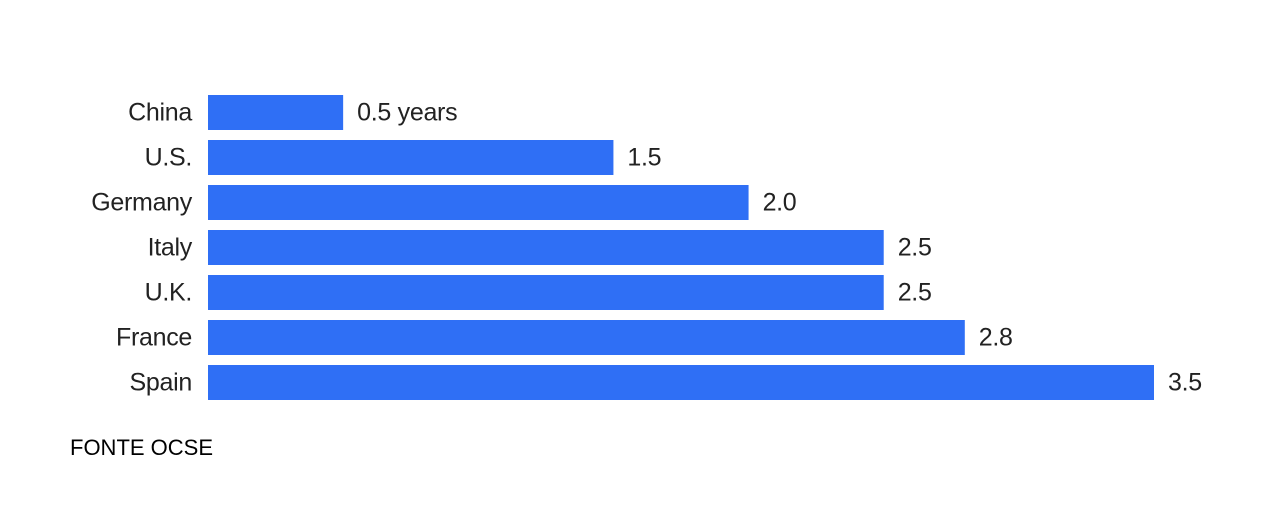 This screenshot has height=508, width=1270. Describe the element at coordinates (478, 202) in the screenshot. I see `bar-germany` at that location.